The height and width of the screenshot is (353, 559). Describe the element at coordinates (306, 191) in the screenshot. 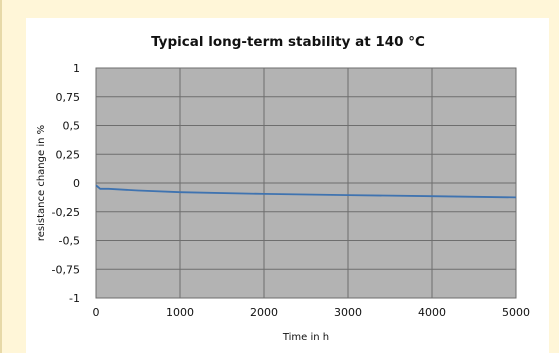

I see `series-line` at that location.